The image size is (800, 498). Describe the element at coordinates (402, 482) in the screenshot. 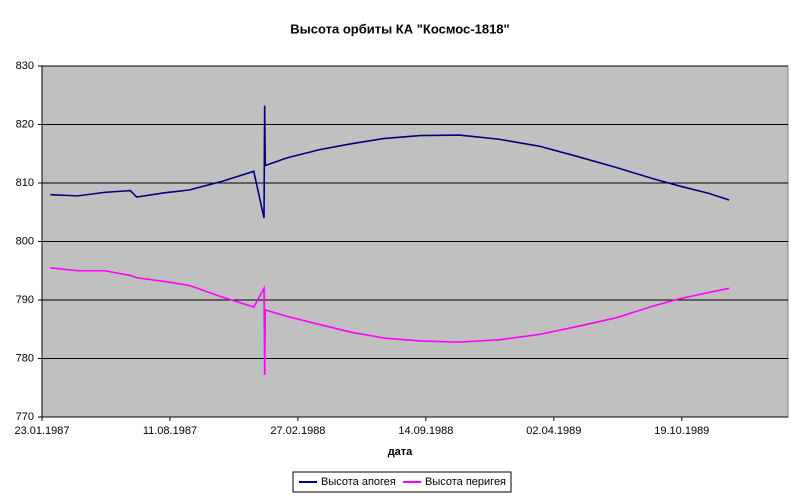

I see `legend` at that location.